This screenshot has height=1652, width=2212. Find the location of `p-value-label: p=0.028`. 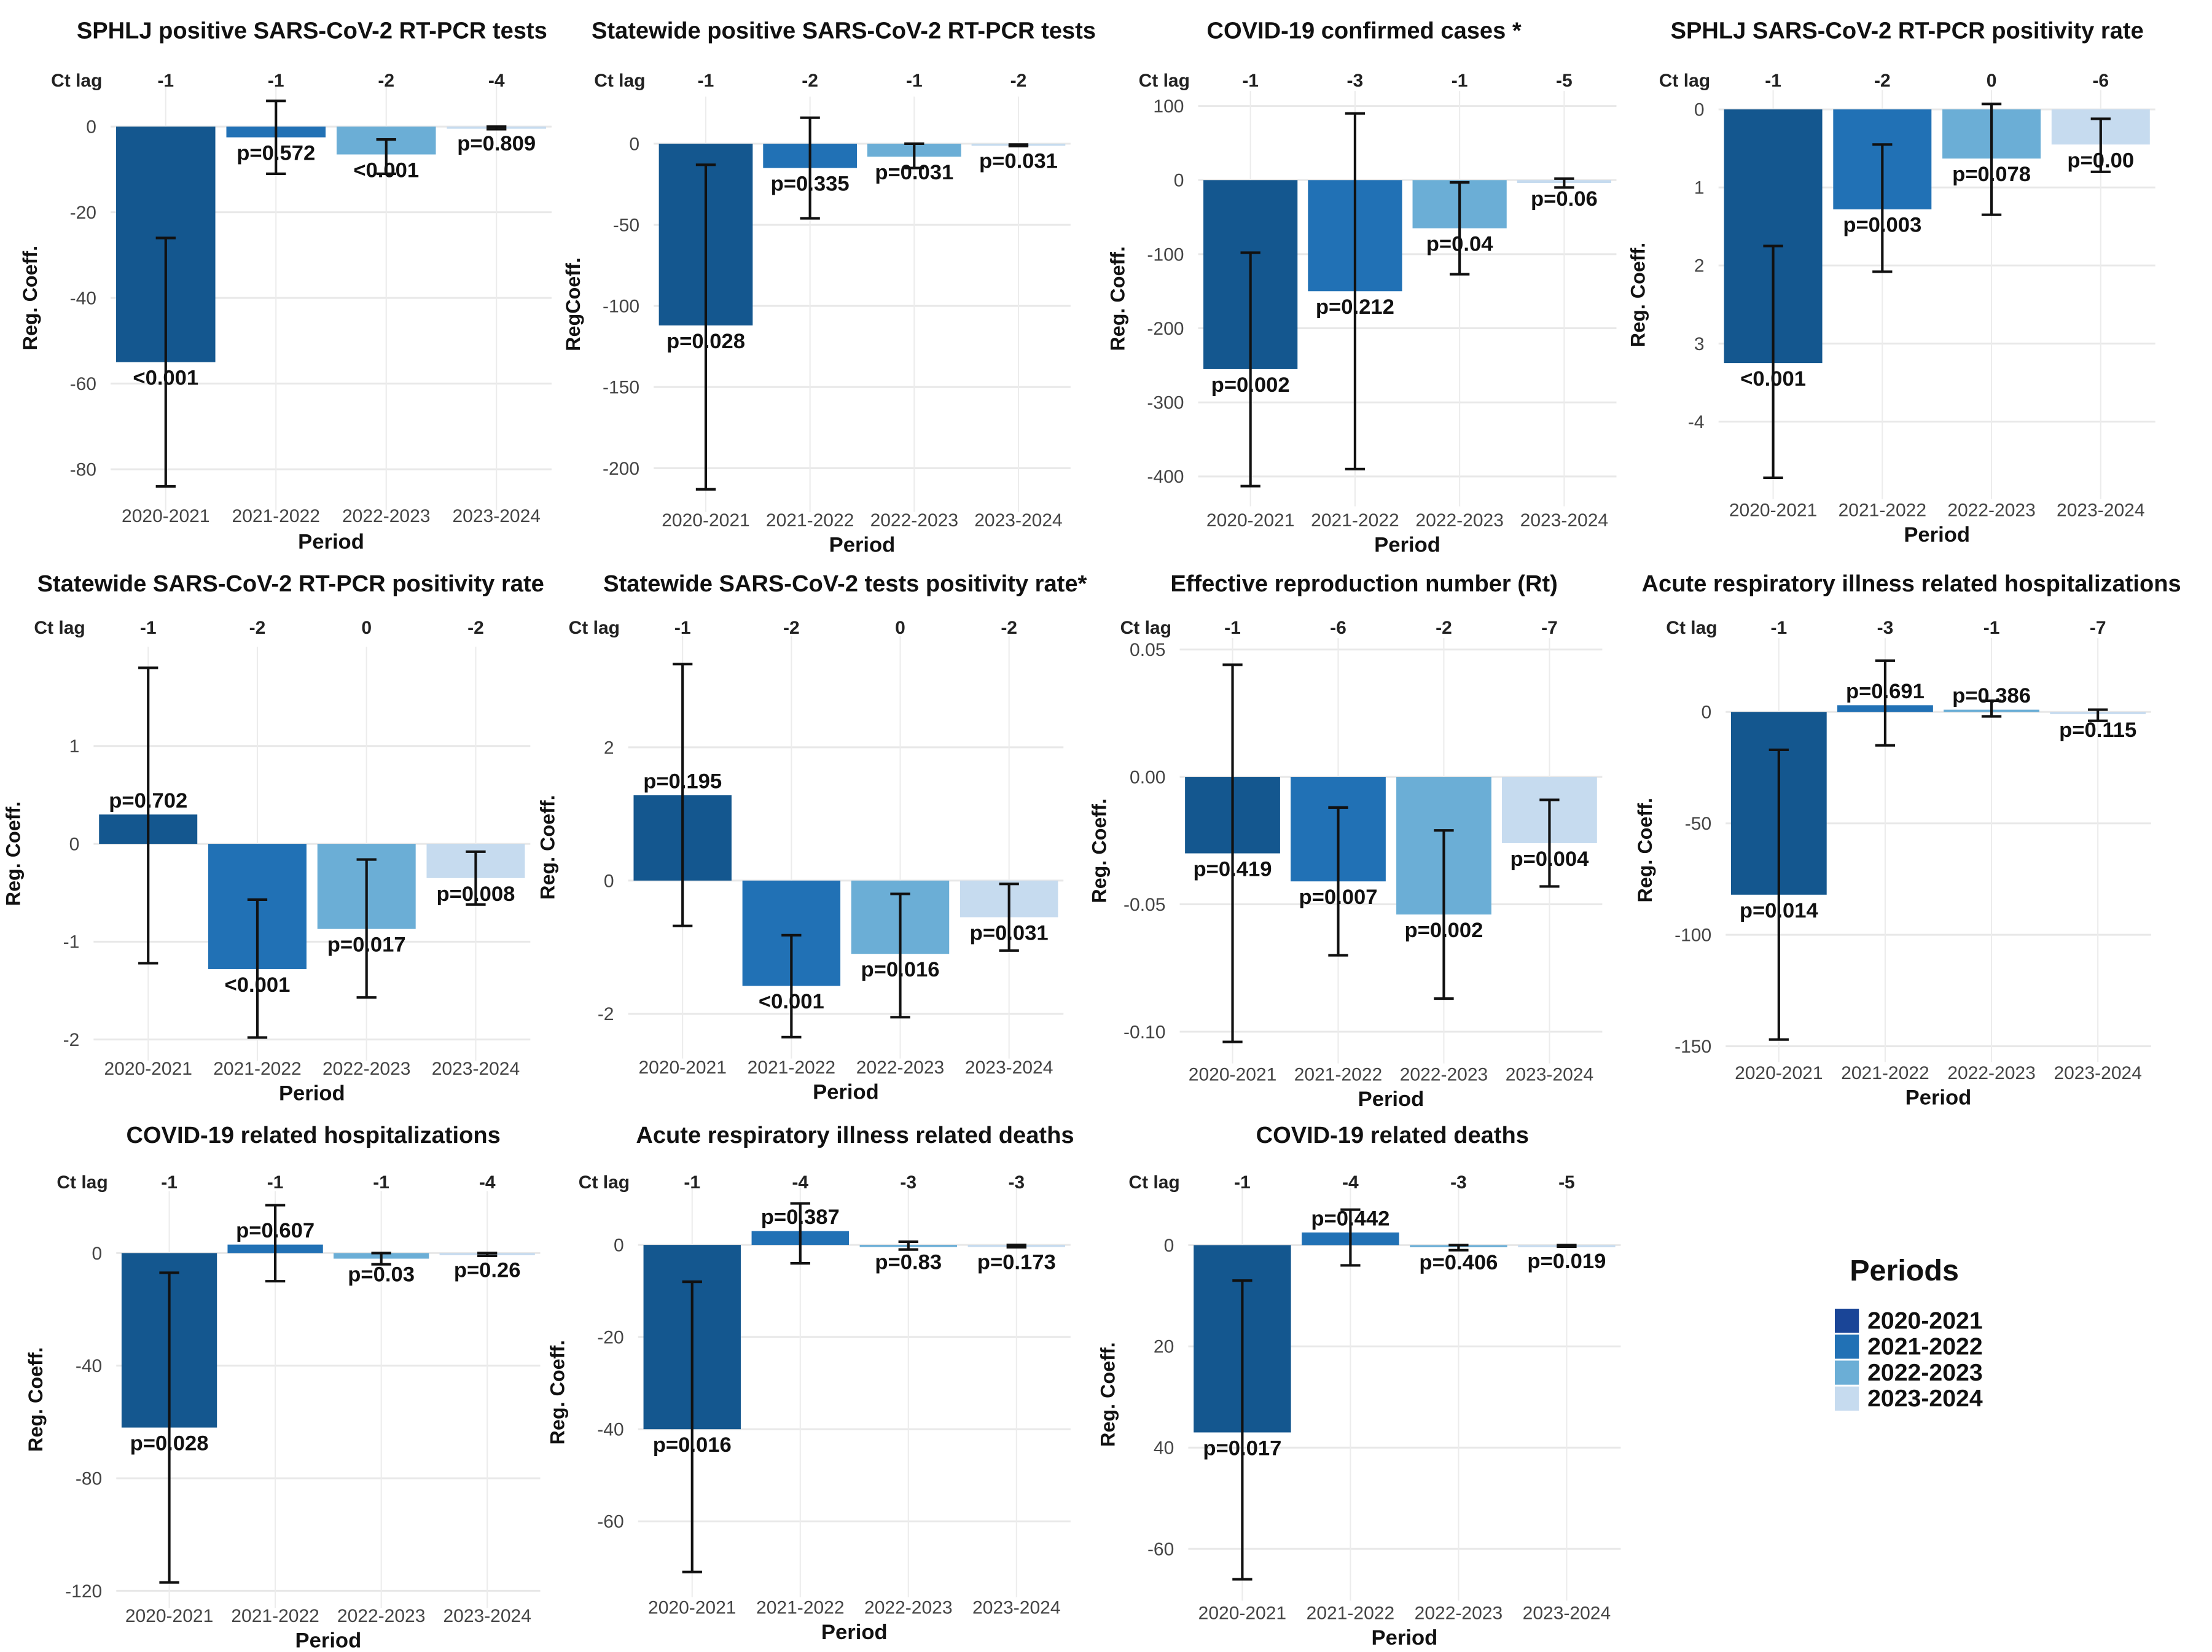

p-value-label: p=0.028 is located at coordinates (170, 1443).